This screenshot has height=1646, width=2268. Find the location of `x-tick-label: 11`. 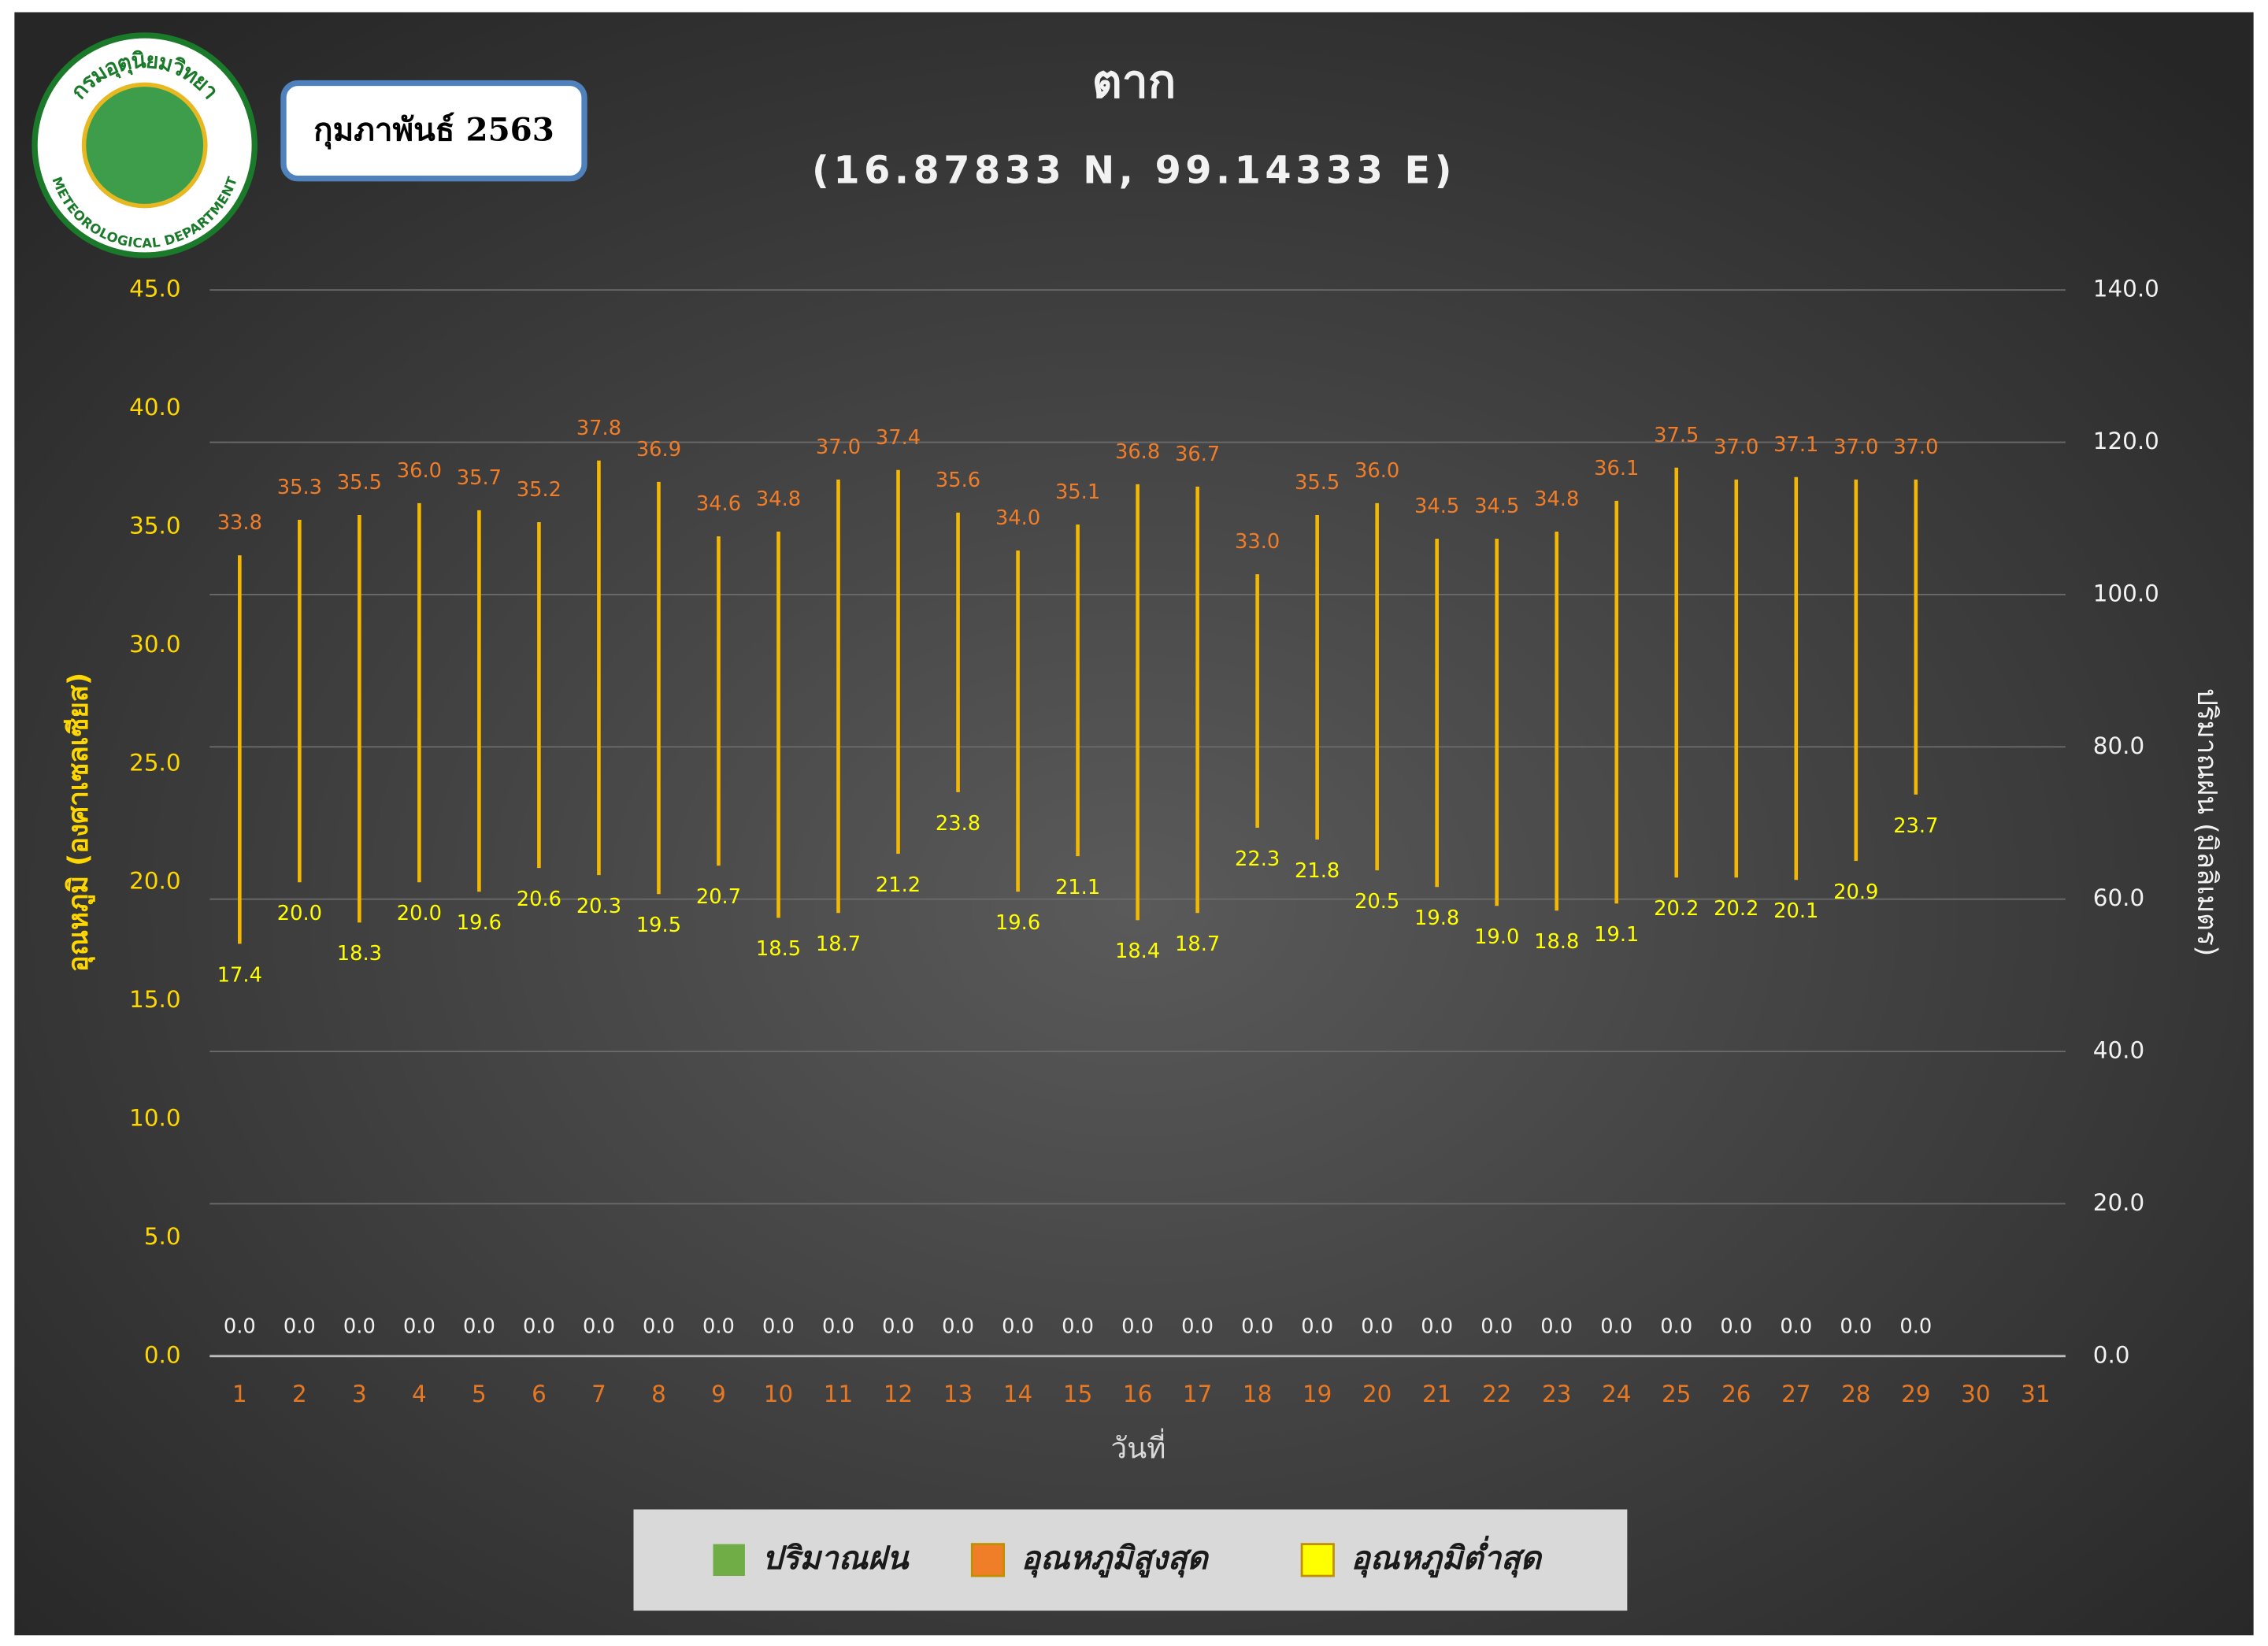

x-tick-label: 11 is located at coordinates (838, 1394).